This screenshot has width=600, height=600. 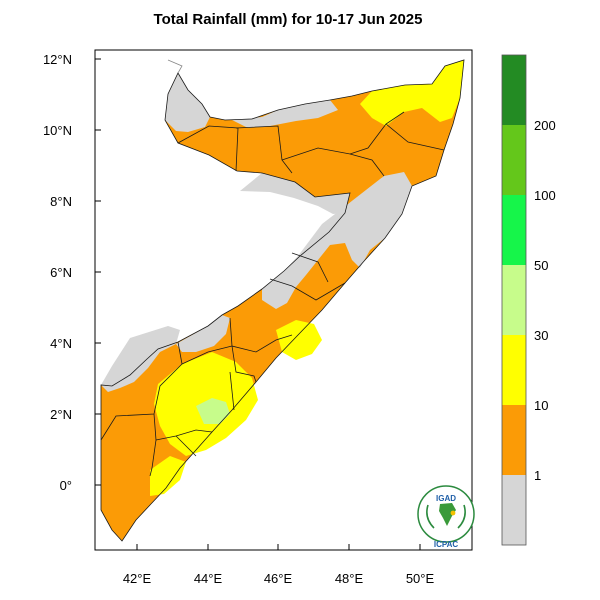 I want to click on moderate-rain-zone-southern-coast, so click(x=168, y=476).